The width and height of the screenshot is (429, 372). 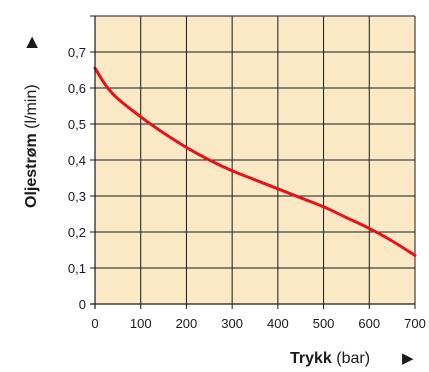 I want to click on x-axis-label-main: Trykk, so click(x=311, y=358).